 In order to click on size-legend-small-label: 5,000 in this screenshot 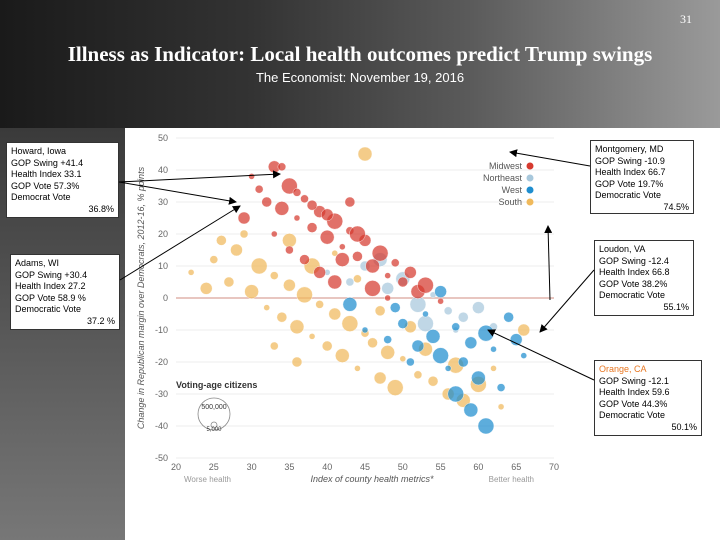, I will do `click(214, 430)`.